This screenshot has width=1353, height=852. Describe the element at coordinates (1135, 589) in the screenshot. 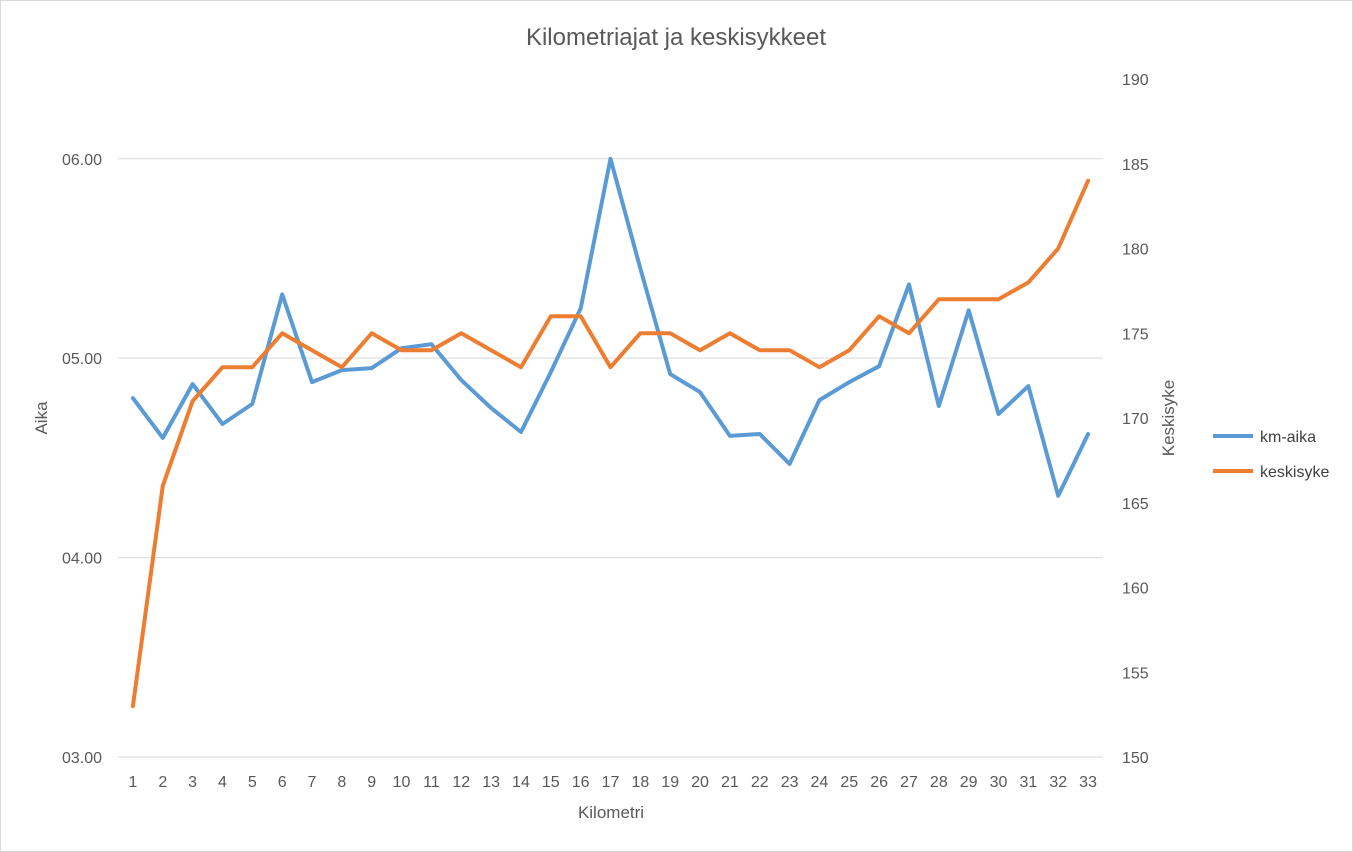

I see `y2-tick-label: 160` at that location.